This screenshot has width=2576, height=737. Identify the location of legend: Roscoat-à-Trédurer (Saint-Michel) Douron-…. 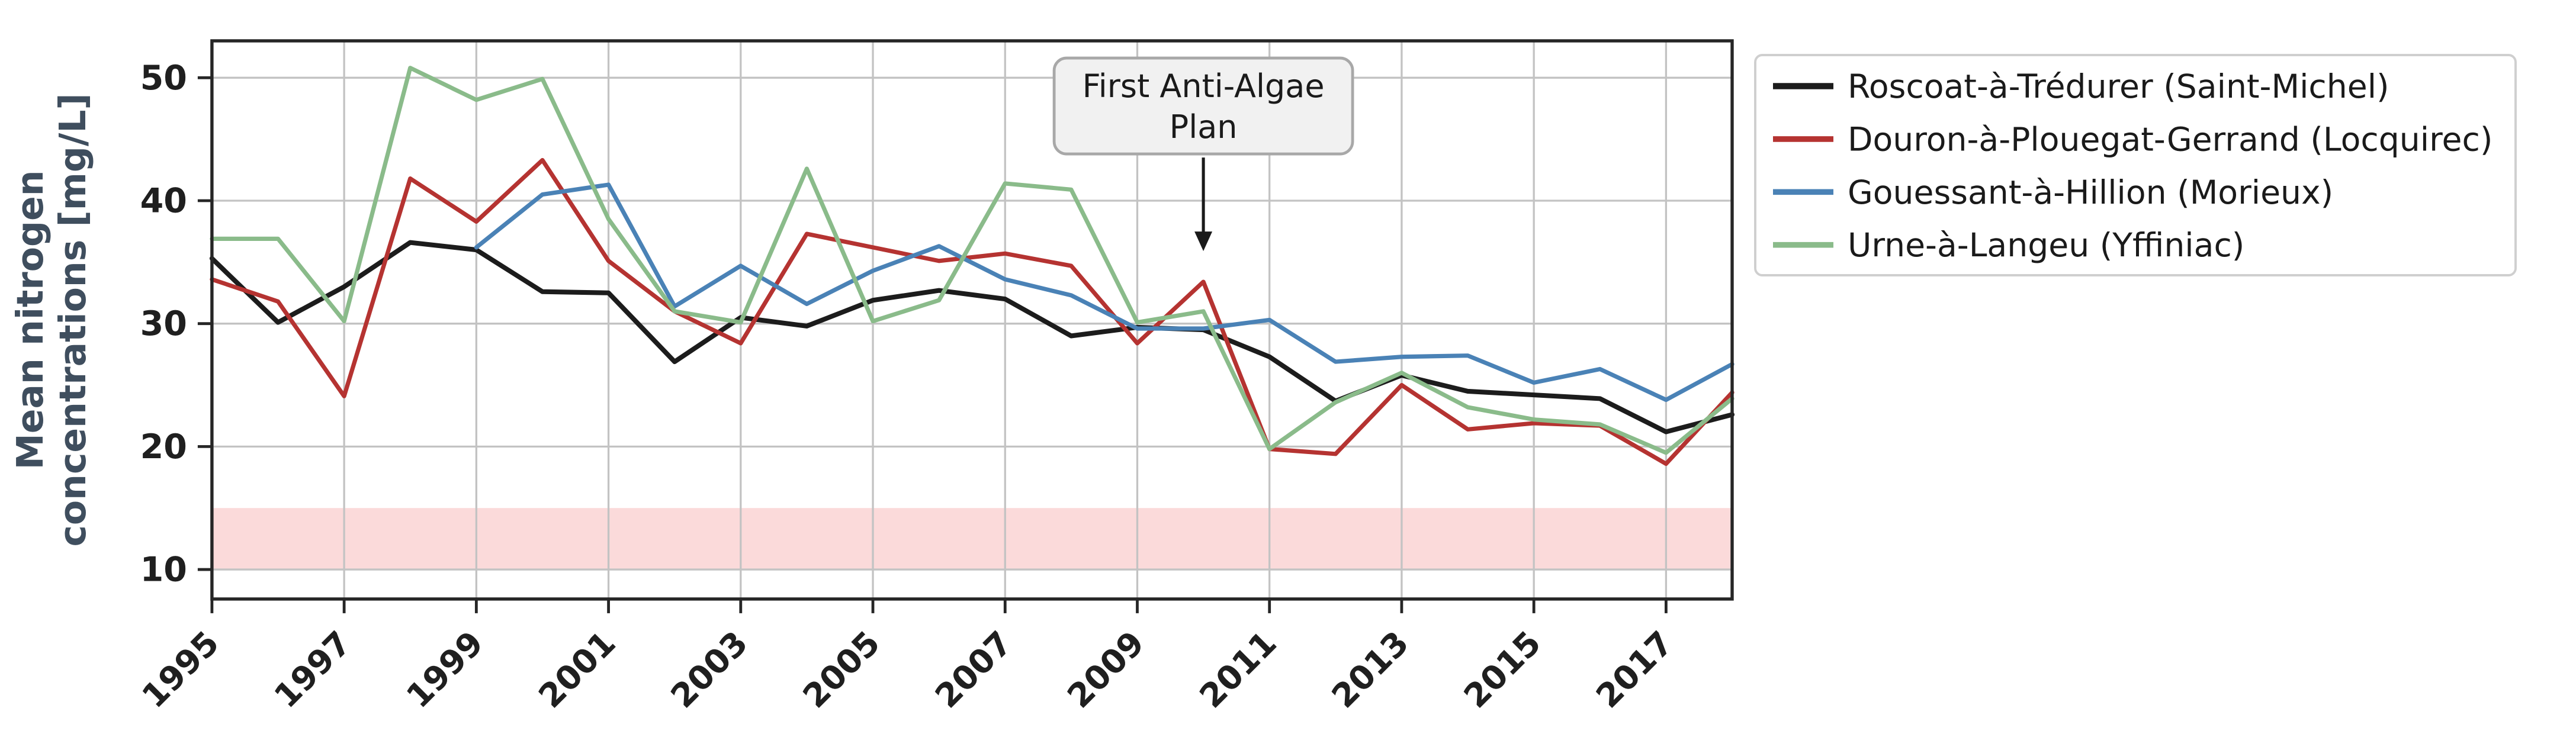
(2135, 165).